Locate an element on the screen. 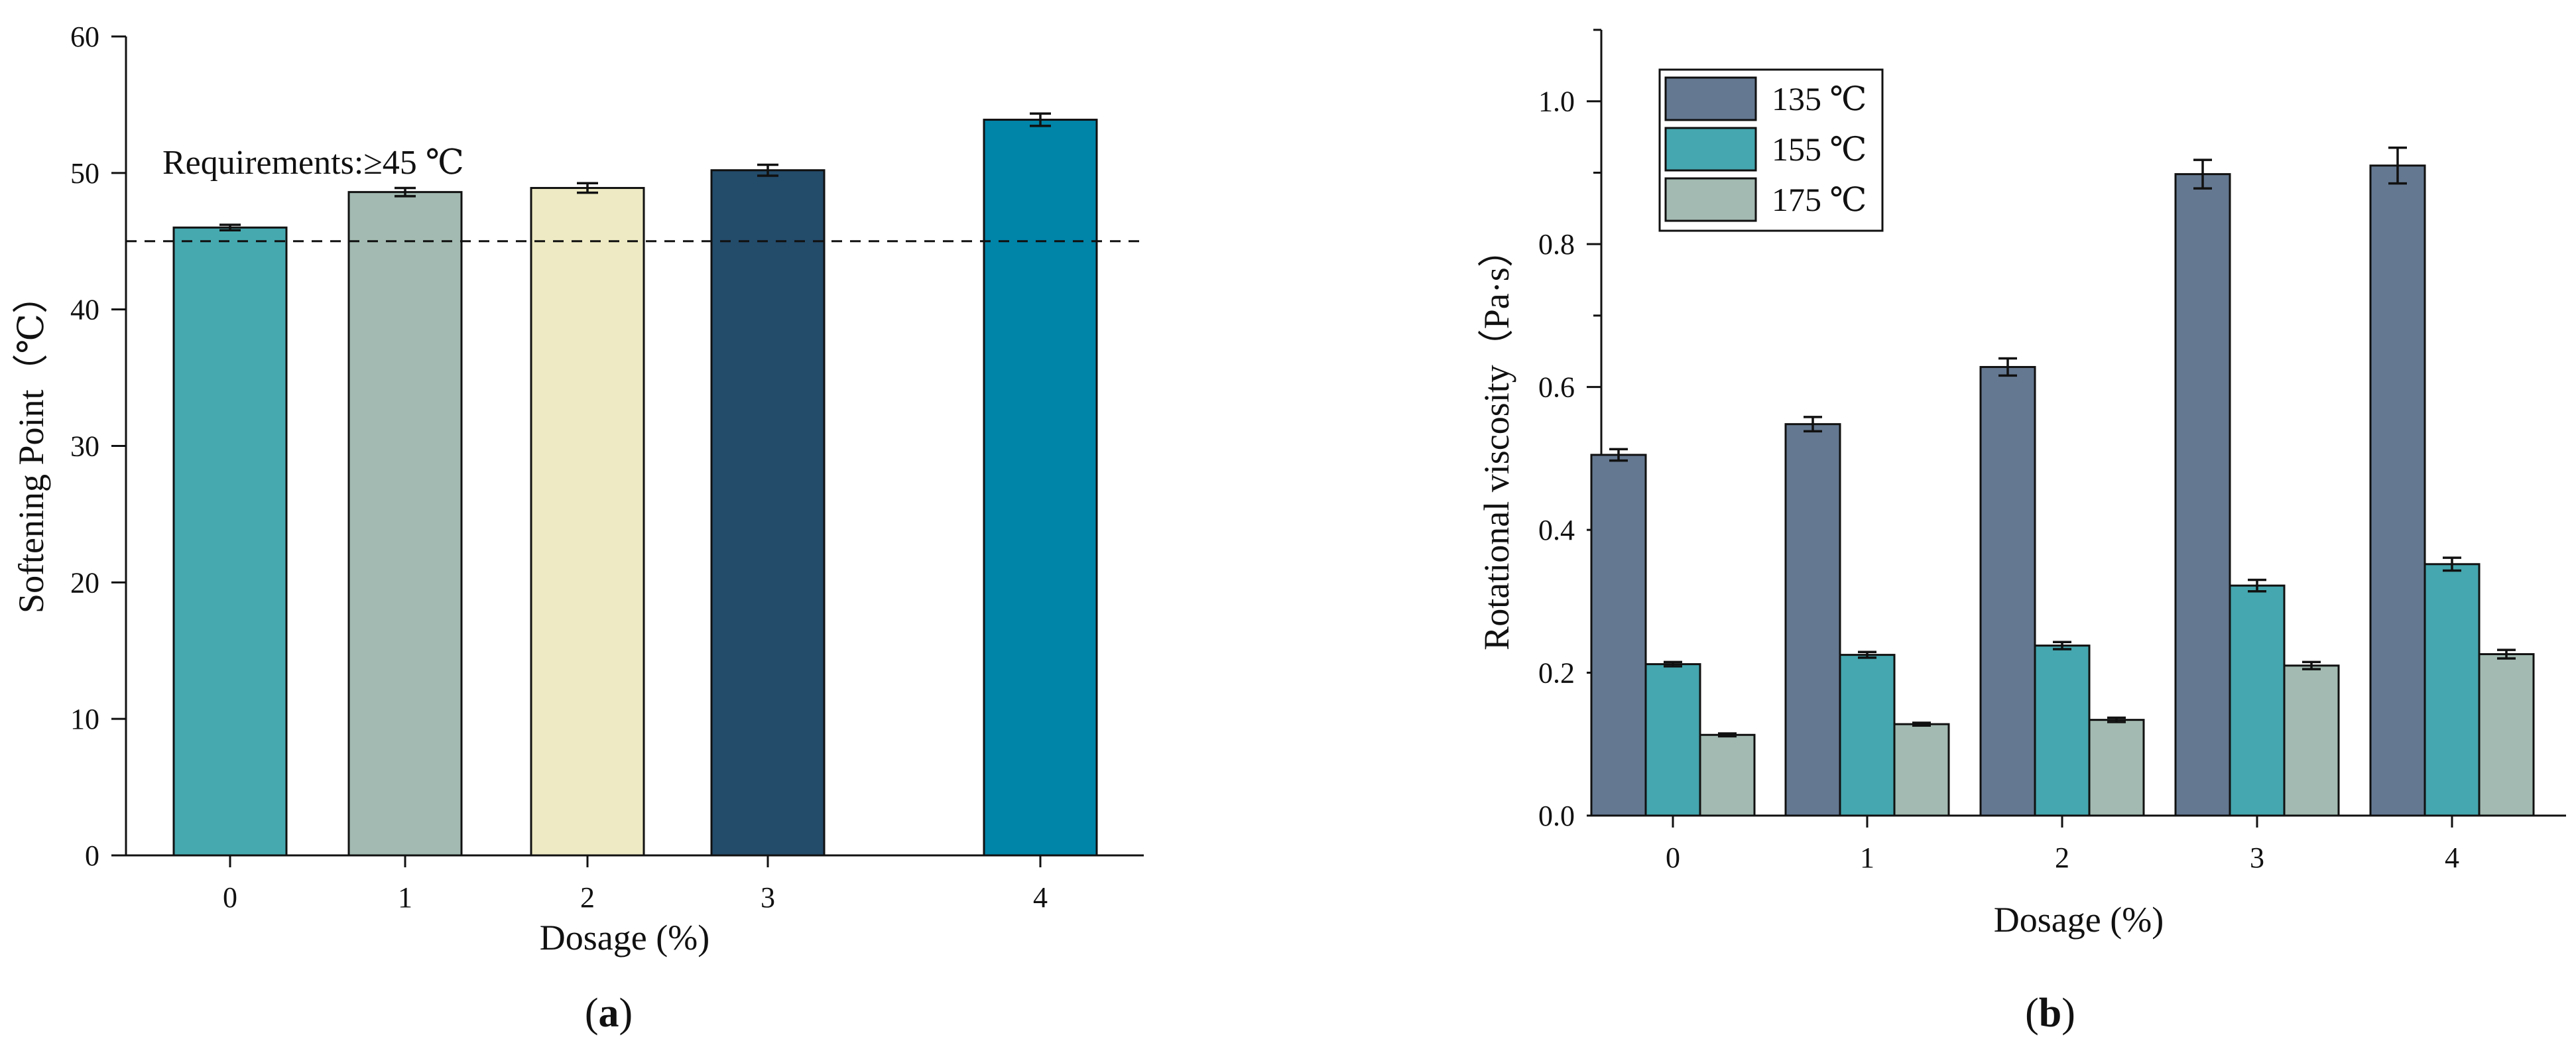 The height and width of the screenshot is (1049, 2576). panel-a-x-axis-title: Dosage (%) is located at coordinates (624, 937).